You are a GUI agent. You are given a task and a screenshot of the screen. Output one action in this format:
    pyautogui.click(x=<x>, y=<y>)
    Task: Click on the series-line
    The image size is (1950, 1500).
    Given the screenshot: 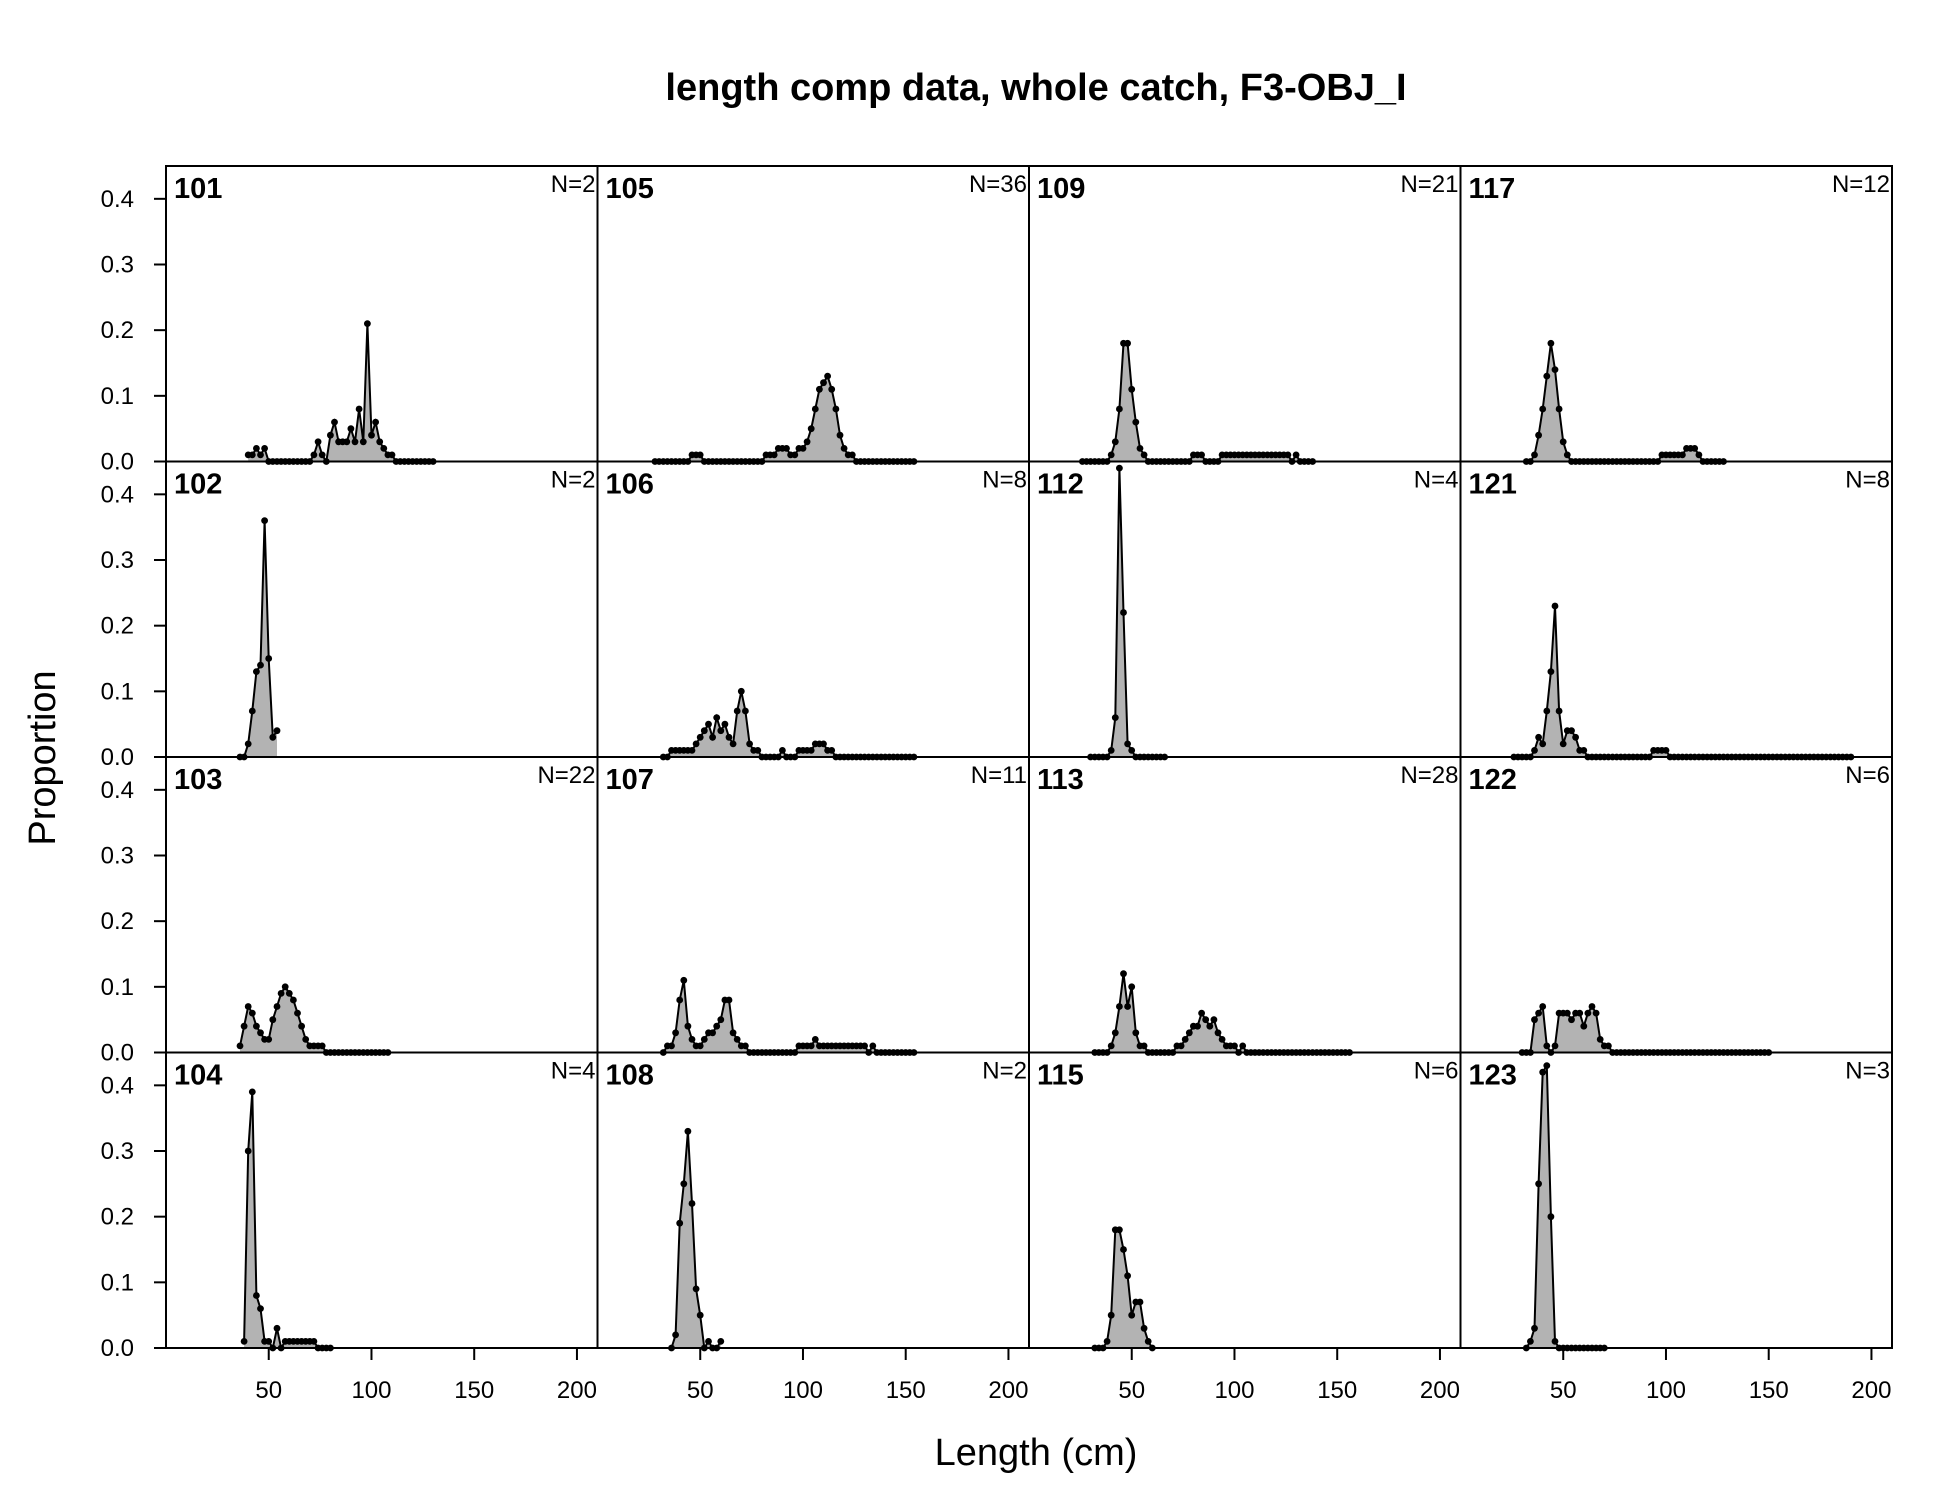 What is the action you would take?
    pyautogui.click(x=1127, y=613)
    